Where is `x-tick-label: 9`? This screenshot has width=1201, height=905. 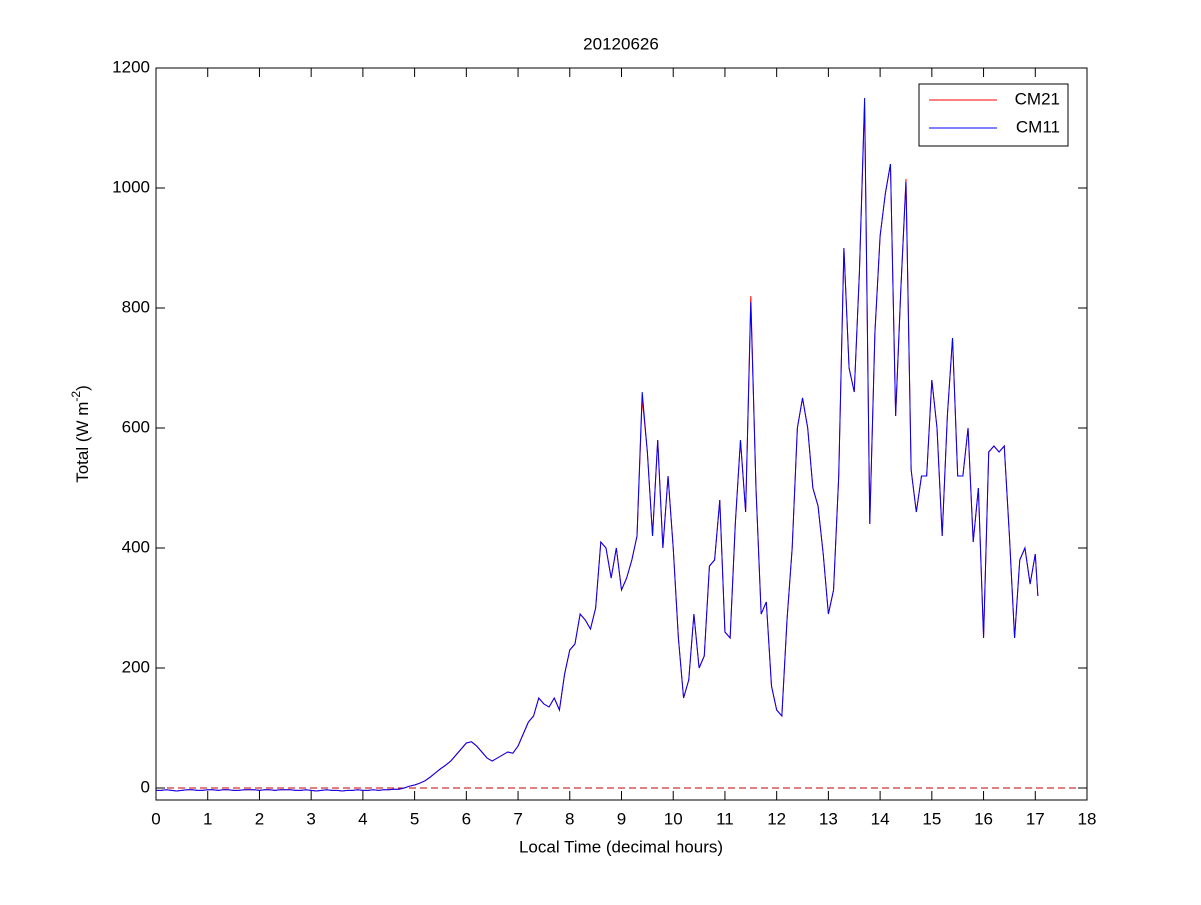
x-tick-label: 9 is located at coordinates (621, 818).